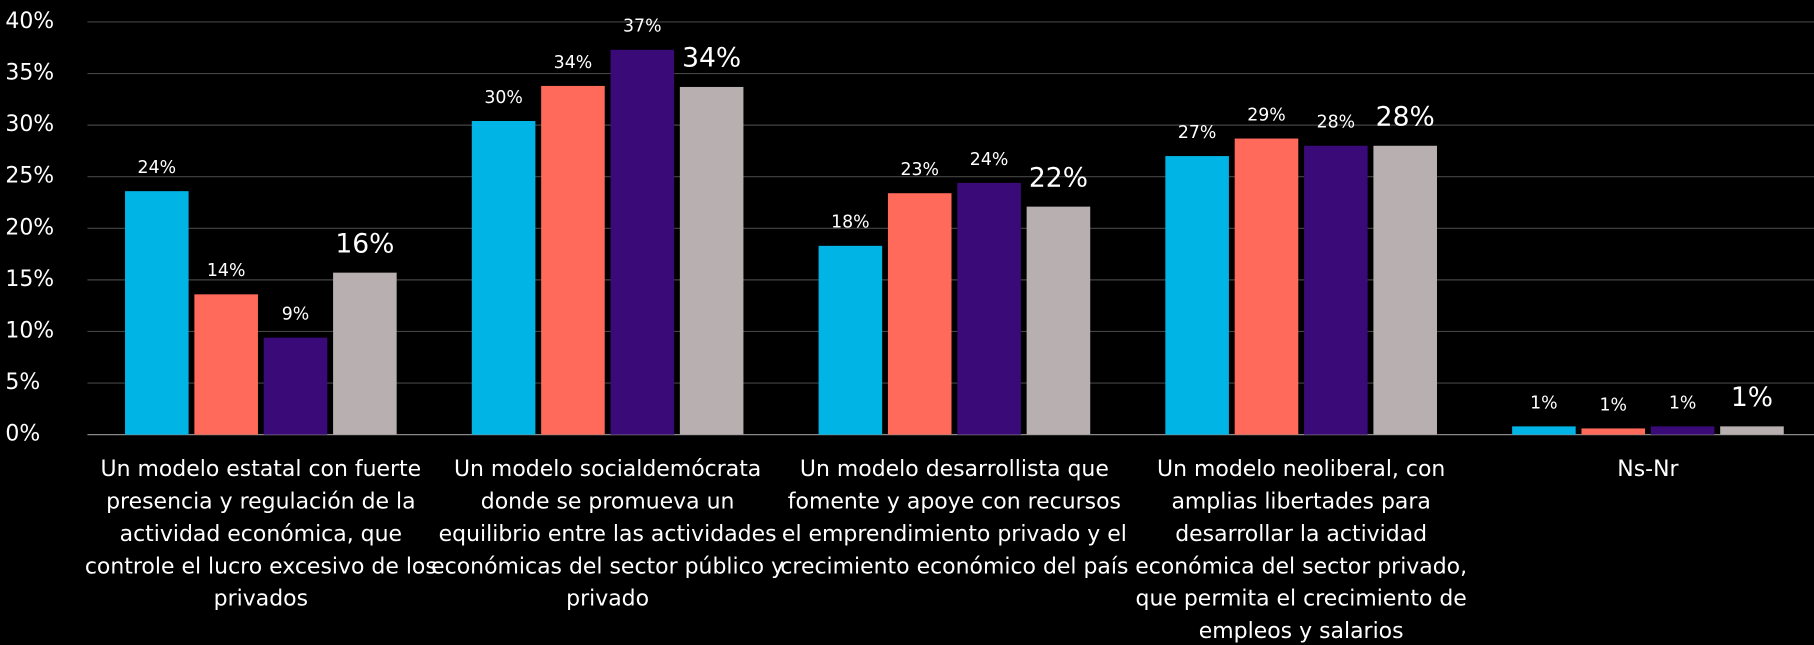 The width and height of the screenshot is (1814, 645). Describe the element at coordinates (1197, 133) in the screenshot. I see `data-label: 27%` at that location.